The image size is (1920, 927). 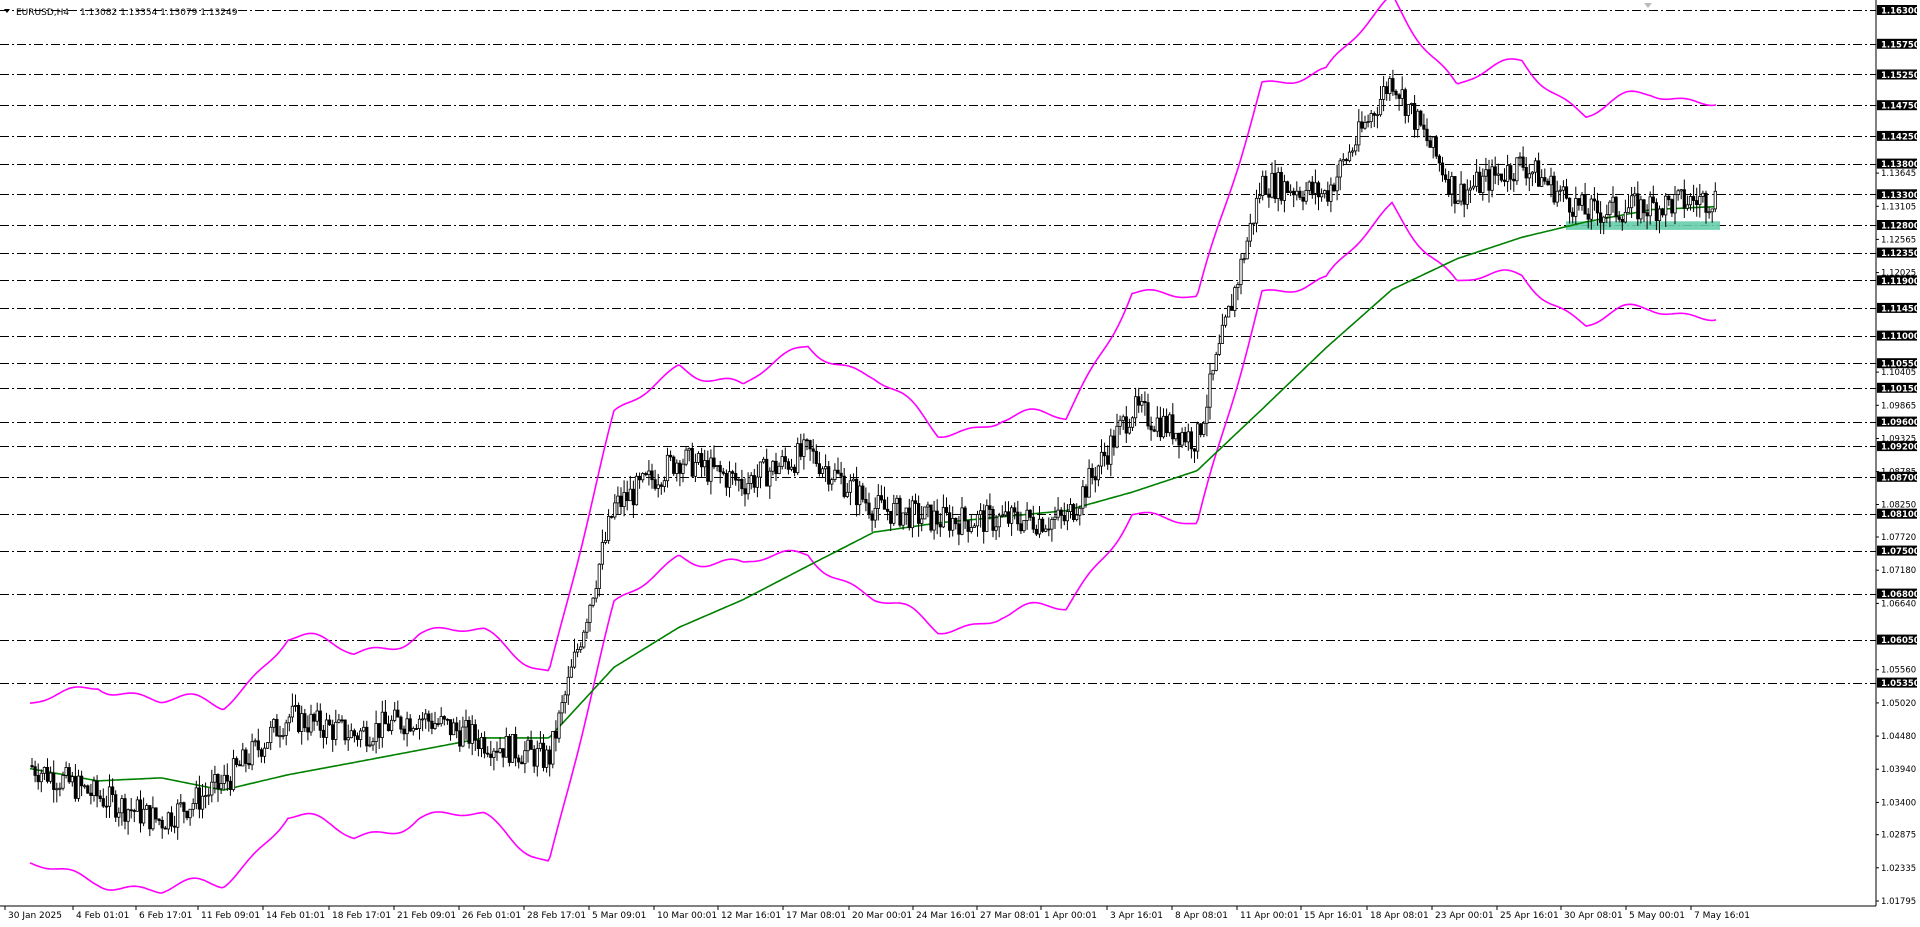 I want to click on support-zone-layer, so click(x=1643, y=225).